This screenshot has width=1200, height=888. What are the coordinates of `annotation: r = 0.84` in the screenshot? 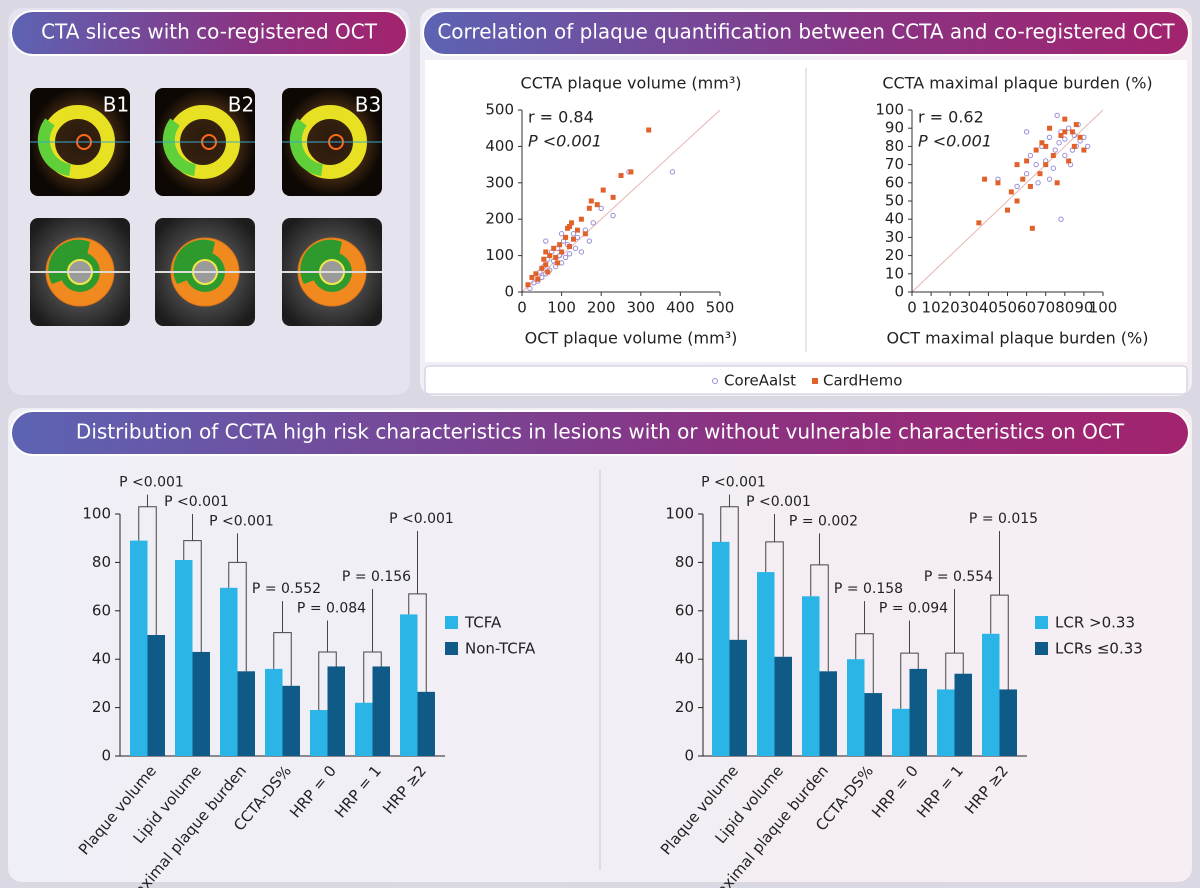 It's located at (561, 117).